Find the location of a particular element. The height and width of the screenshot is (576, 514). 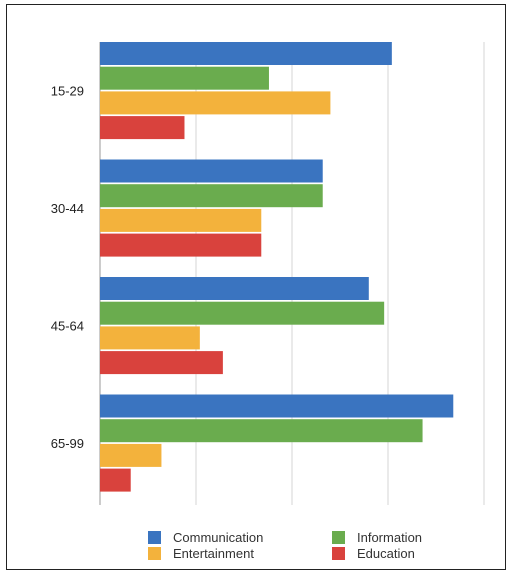

legend-item-entertainment: Entertainment is located at coordinates (201, 553).